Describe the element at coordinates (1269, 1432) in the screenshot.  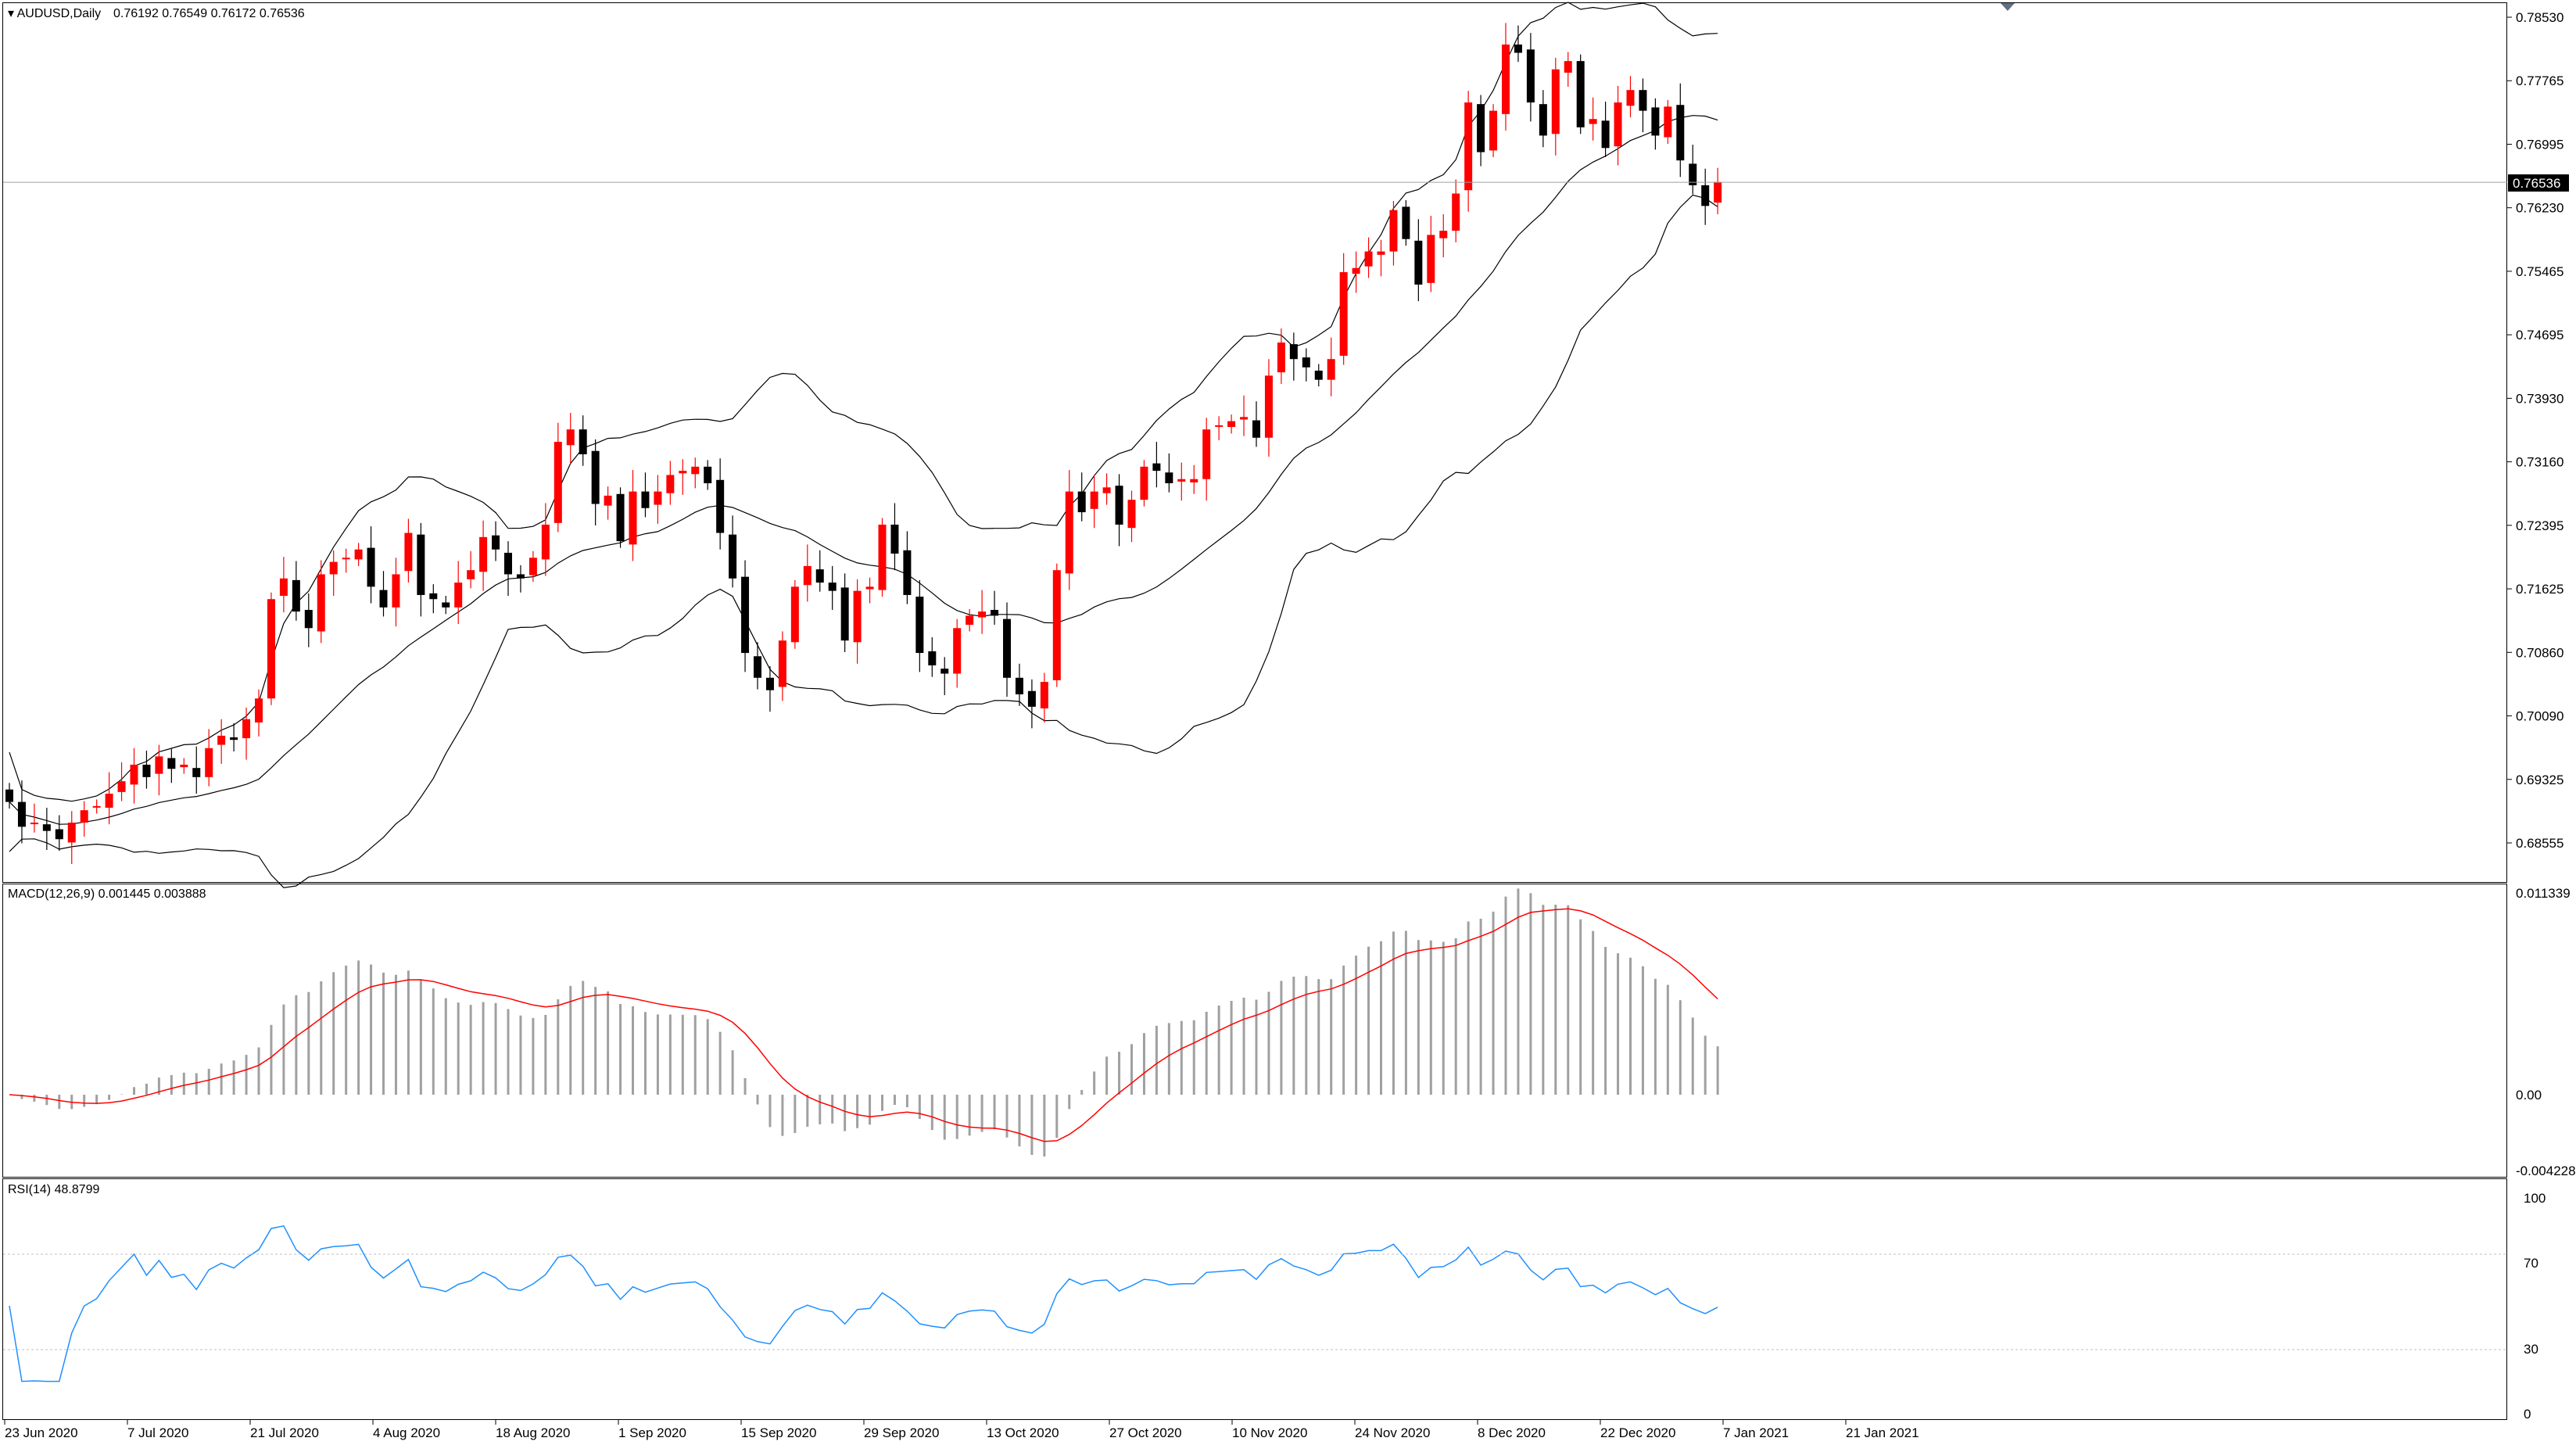
I see `date-tick-label: 10 Nov 2020` at that location.